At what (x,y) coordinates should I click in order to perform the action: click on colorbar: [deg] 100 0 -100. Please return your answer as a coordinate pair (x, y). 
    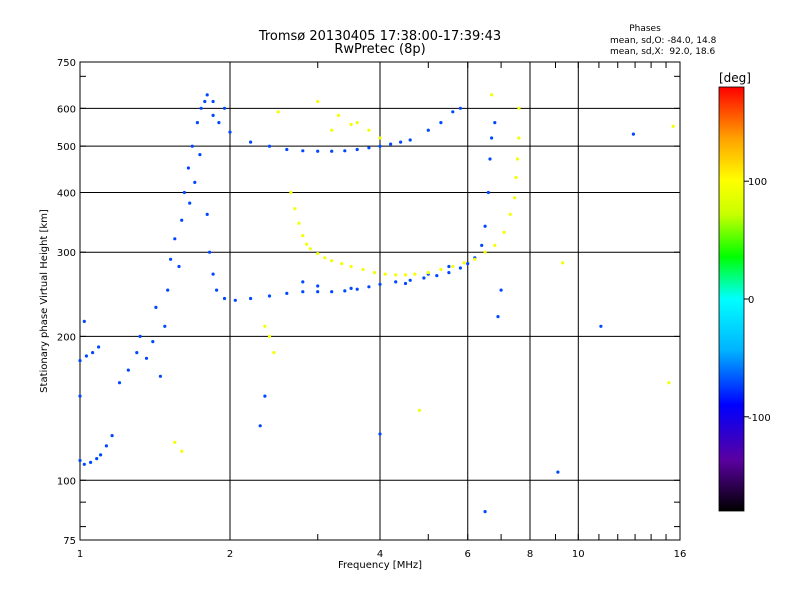
    Looking at the image, I should click on (744, 291).